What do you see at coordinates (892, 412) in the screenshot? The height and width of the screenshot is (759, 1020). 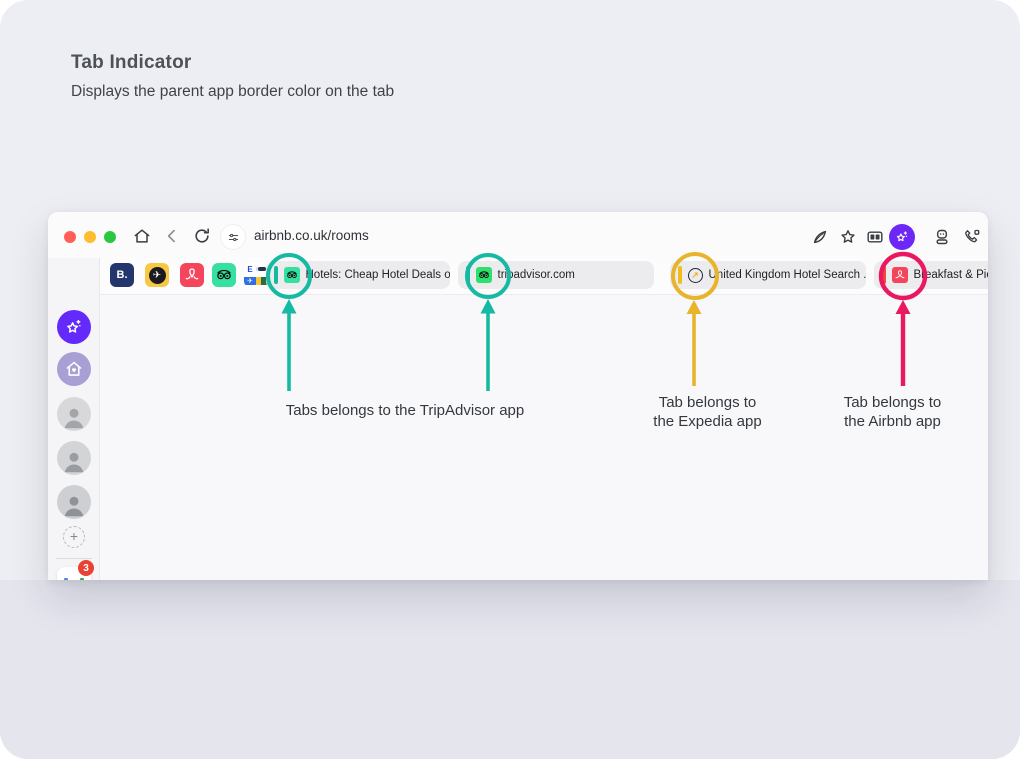 I see `annotation-label-airbnb: Tab belongs to the Airbnb app` at bounding box center [892, 412].